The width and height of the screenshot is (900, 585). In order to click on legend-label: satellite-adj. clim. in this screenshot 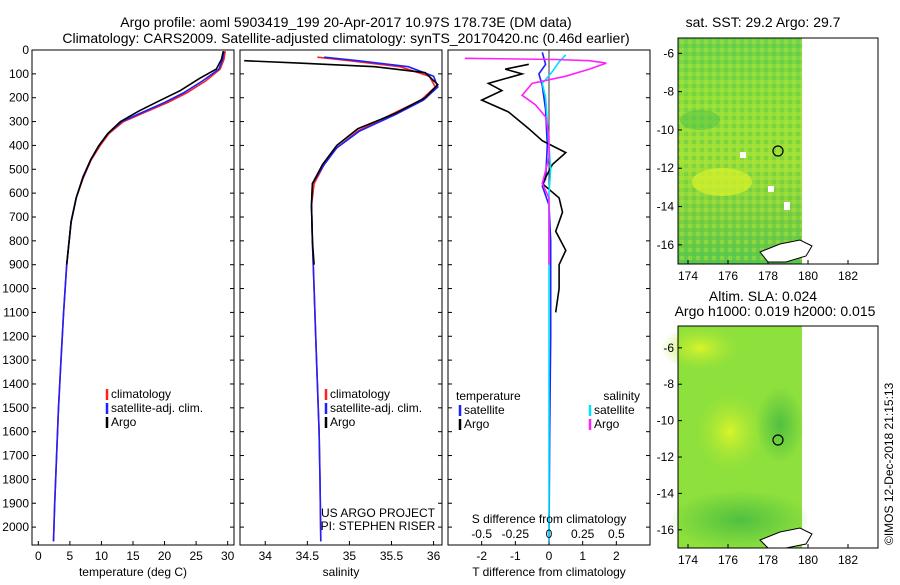, I will do `click(157, 408)`.